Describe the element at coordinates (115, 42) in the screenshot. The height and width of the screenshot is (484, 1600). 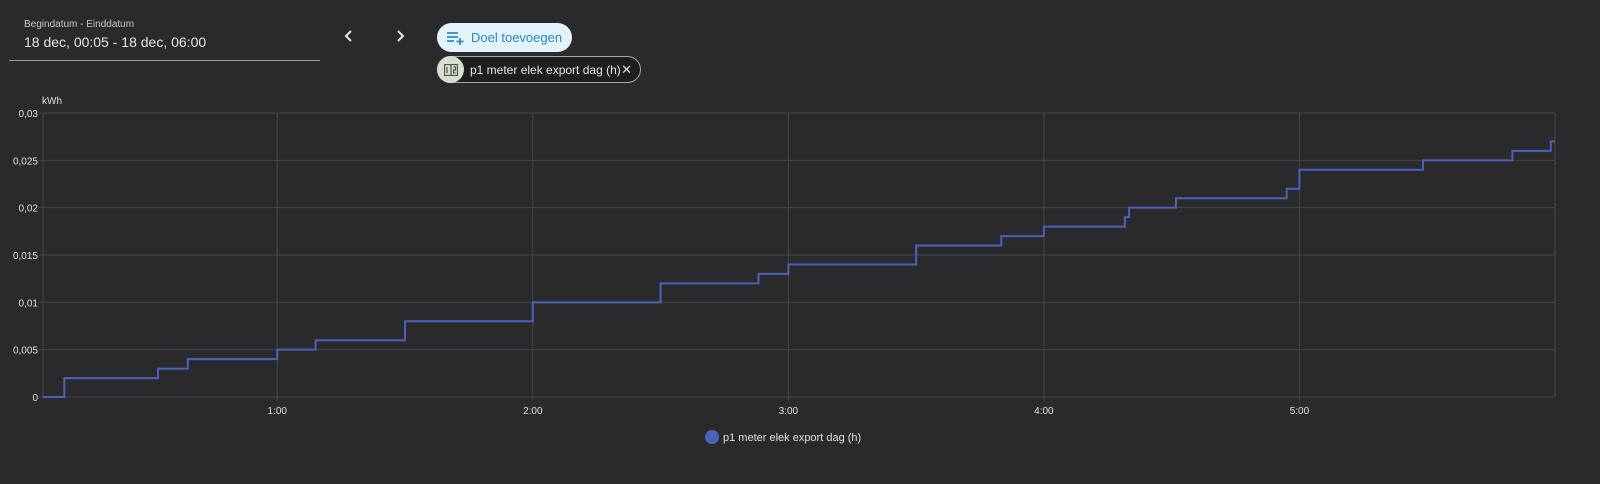
I see `date-range-value: 18 dec, 00:05 - 18 dec, 06:00` at that location.